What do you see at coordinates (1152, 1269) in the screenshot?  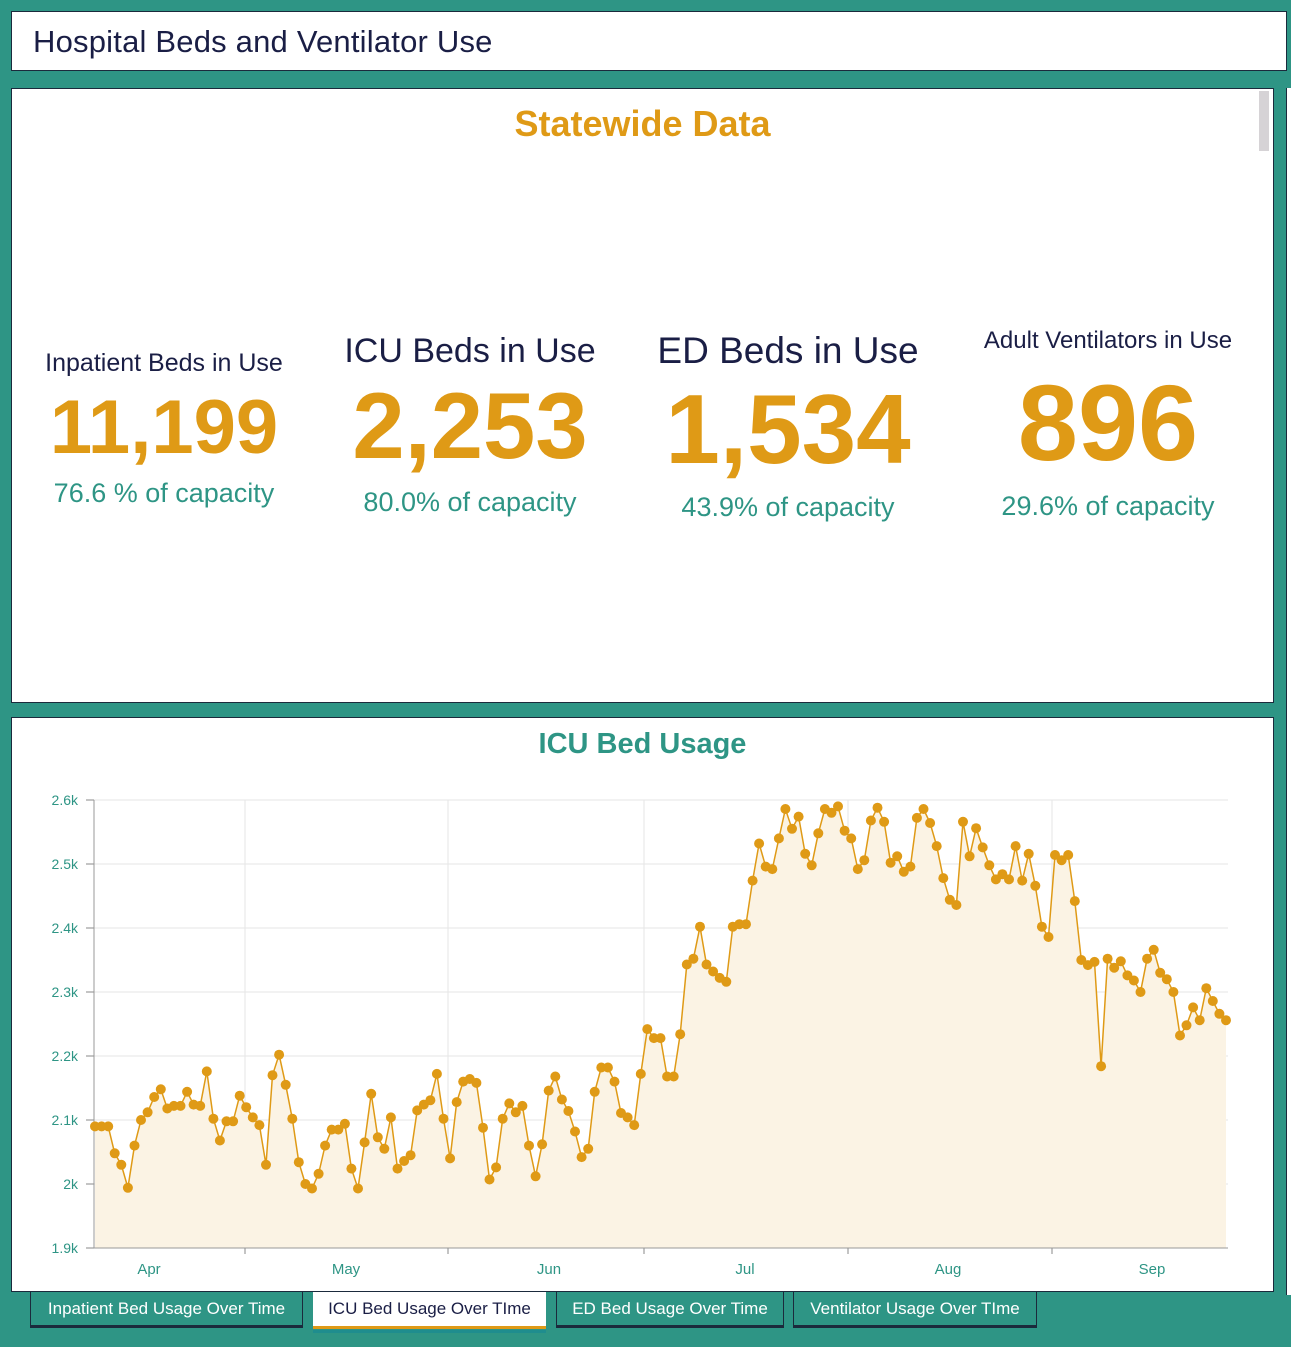 I see `x-tick-label: Sep` at bounding box center [1152, 1269].